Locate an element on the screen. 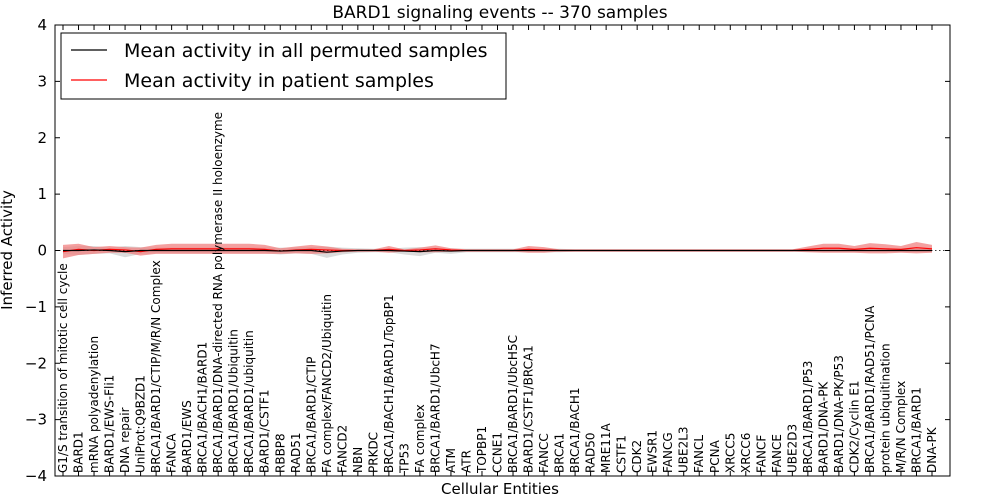 Image resolution: width=1000 pixels, height=500 pixels. category-label: DNA-PK is located at coordinates (932, 449).